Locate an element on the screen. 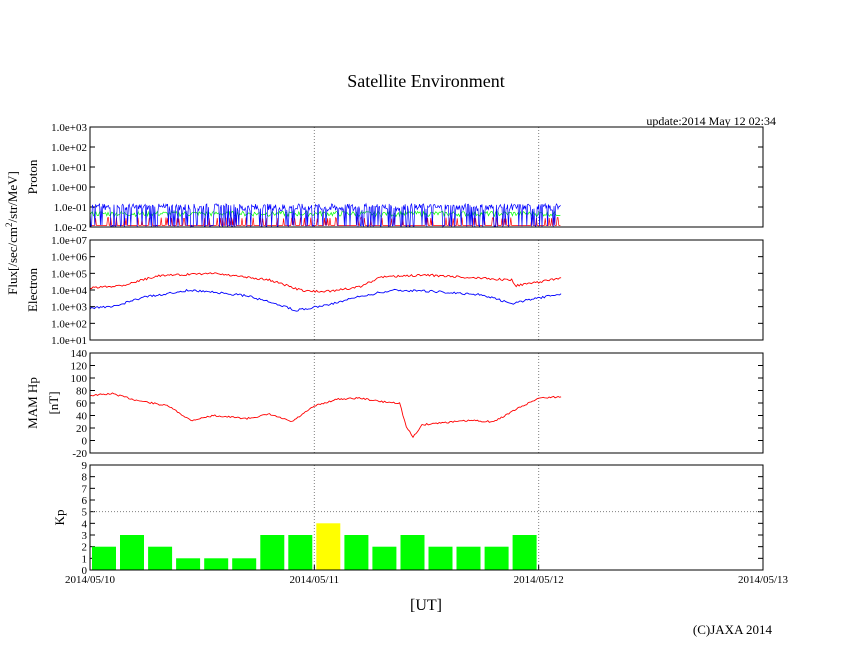 This screenshot has width=846, height=655. y-tick-label: 1.0e+00 is located at coordinates (69, 188).